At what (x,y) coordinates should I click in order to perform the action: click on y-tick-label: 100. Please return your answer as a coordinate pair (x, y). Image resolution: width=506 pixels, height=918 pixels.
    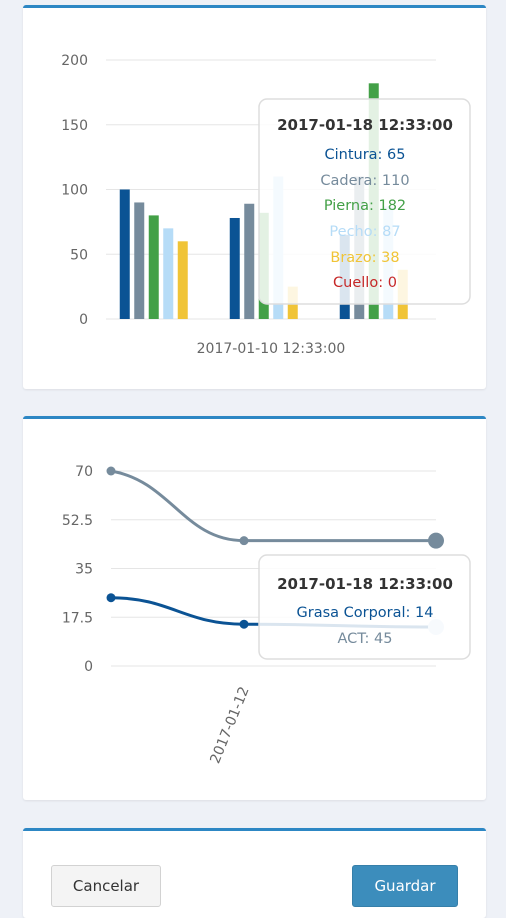
    Looking at the image, I should click on (74, 191).